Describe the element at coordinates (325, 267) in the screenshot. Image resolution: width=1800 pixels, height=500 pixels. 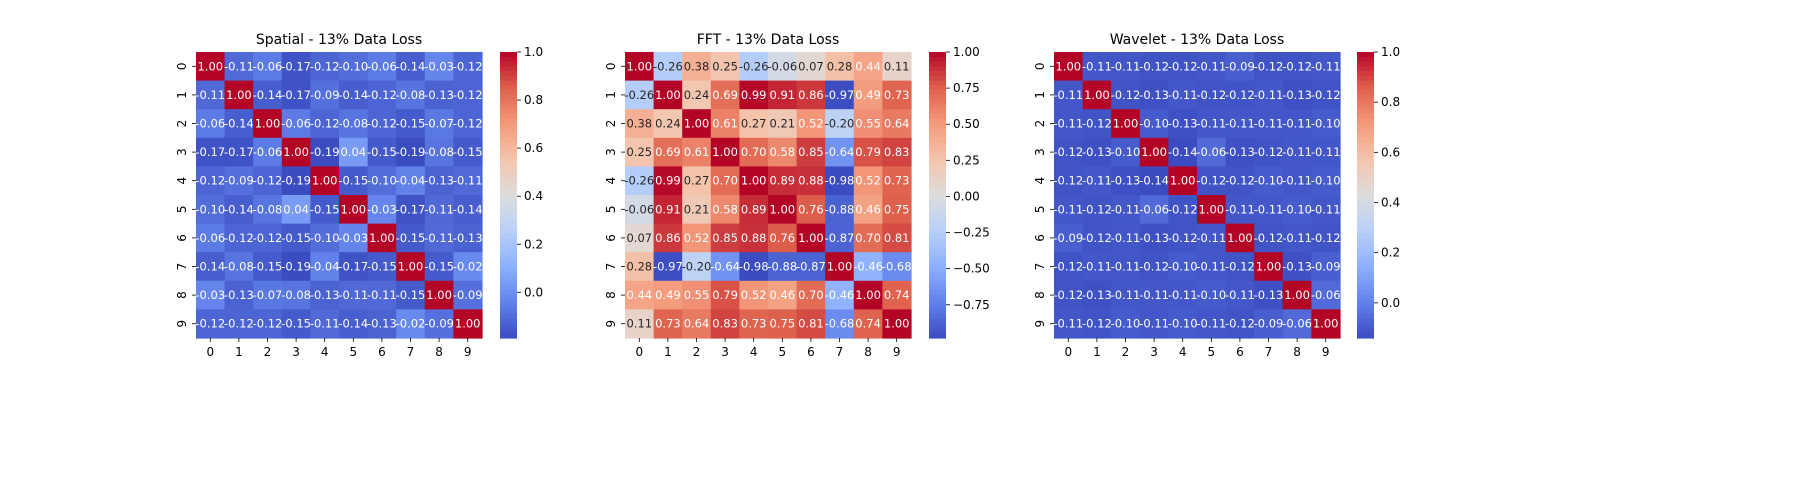
I see `cell-value-label: -0.04` at that location.